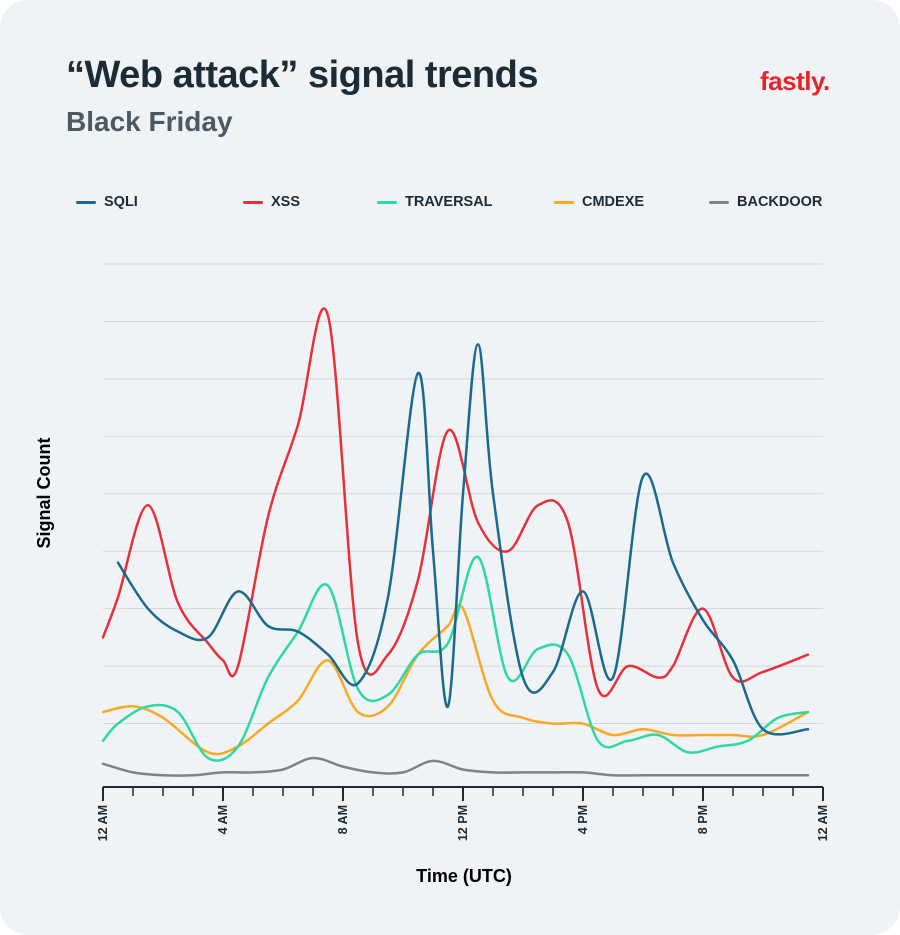 The width and height of the screenshot is (900, 935). I want to click on y-axis-title: Signal Count, so click(44, 493).